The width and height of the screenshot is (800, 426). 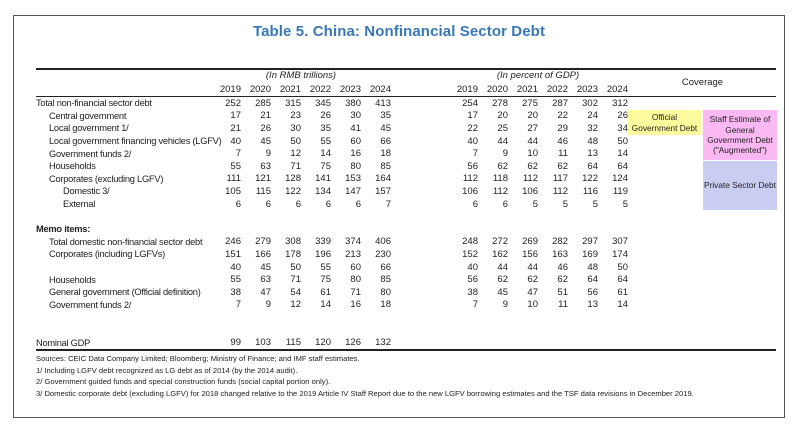 I want to click on rmb-value-cell: 111, so click(x=233, y=179).